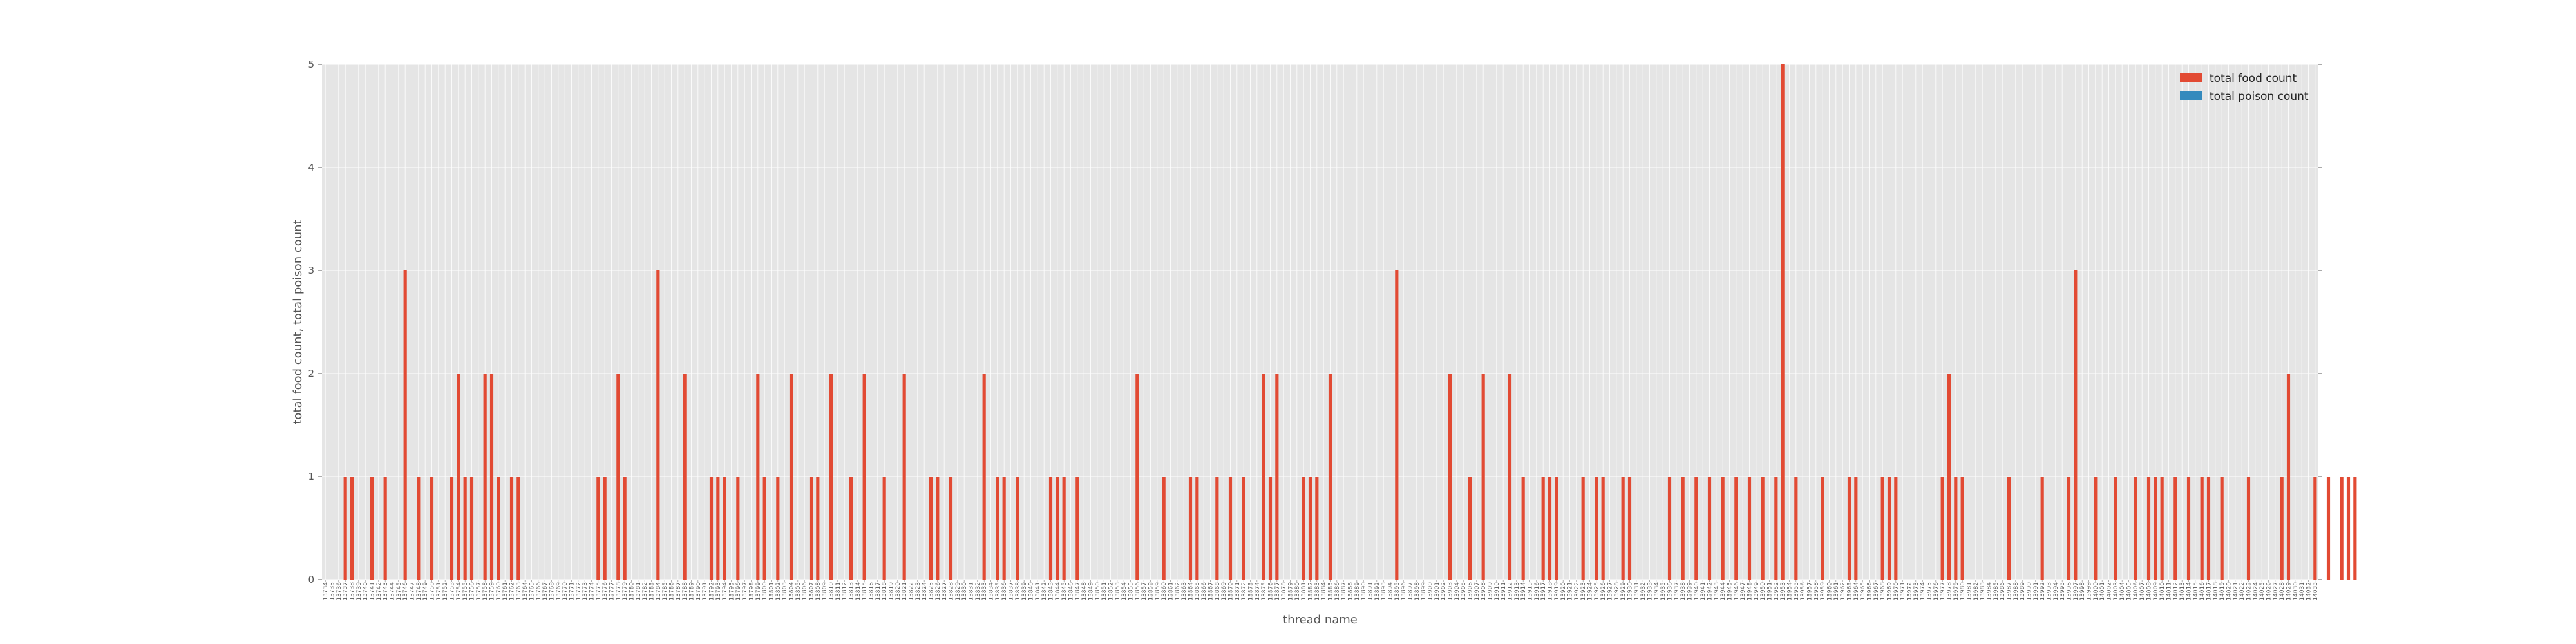  I want to click on x-tick-label: 14001, so click(2103, 591).